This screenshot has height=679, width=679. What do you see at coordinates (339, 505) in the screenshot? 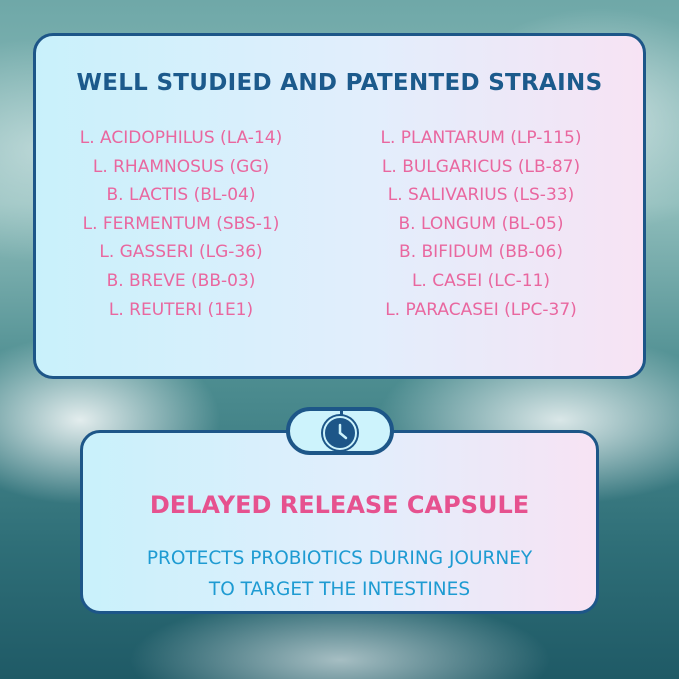
I see `capsule-title: DELAYED RELEASE CAPSULE` at bounding box center [339, 505].